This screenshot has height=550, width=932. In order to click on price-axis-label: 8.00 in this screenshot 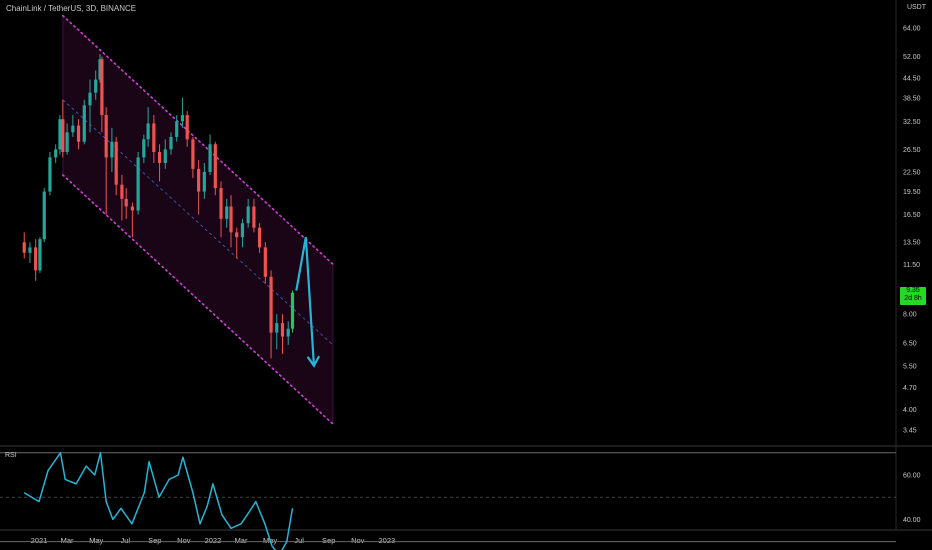, I will do `click(910, 315)`.